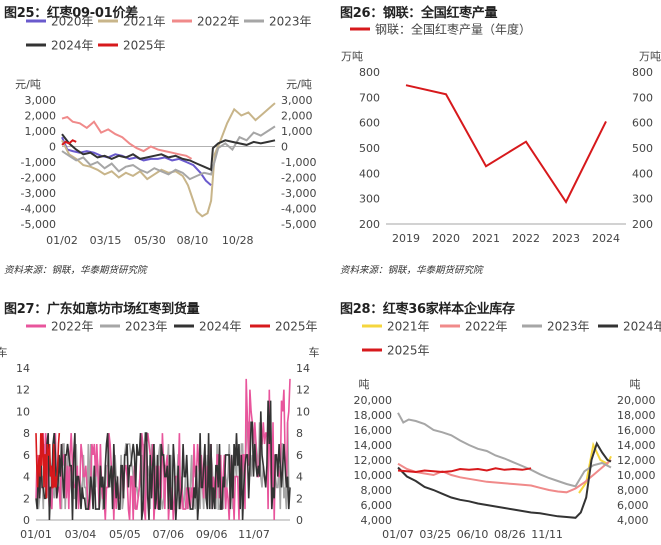 The image size is (661, 545). Describe the element at coordinates (636, 415) in the screenshot. I see `y-tick-label-right: 18,000` at that location.